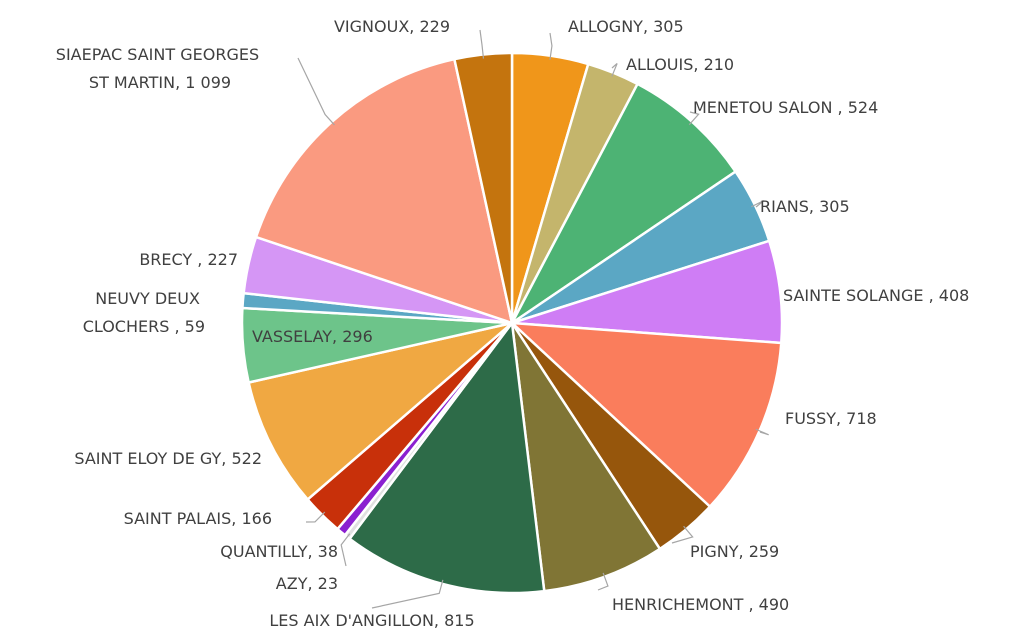  Describe the element at coordinates (863, 107) in the screenshot. I see `label-value: 524` at that location.